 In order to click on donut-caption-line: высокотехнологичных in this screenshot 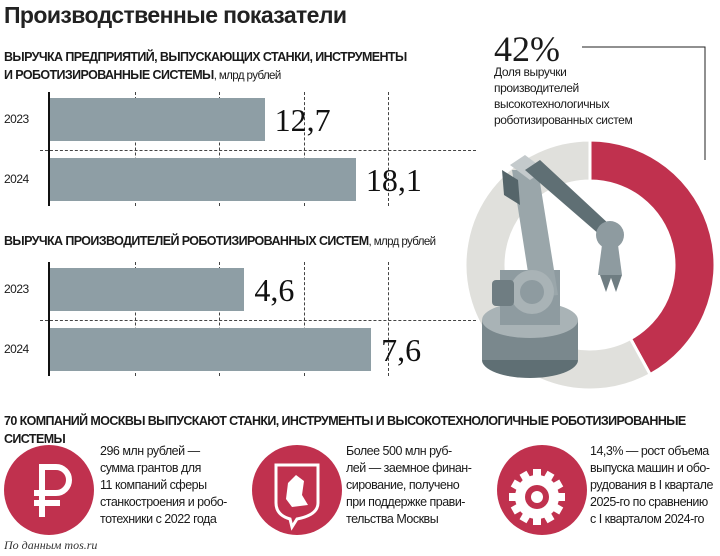, I will do `click(552, 104)`.